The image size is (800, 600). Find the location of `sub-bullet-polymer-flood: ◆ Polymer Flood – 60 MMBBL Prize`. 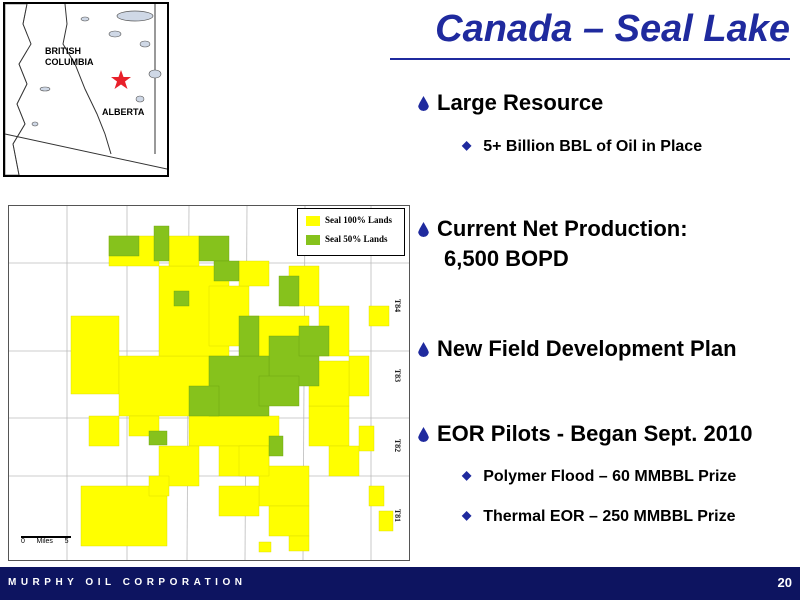

sub-bullet-polymer-flood: ◆ Polymer Flood – 60 MMBBL Prize is located at coordinates (599, 477).